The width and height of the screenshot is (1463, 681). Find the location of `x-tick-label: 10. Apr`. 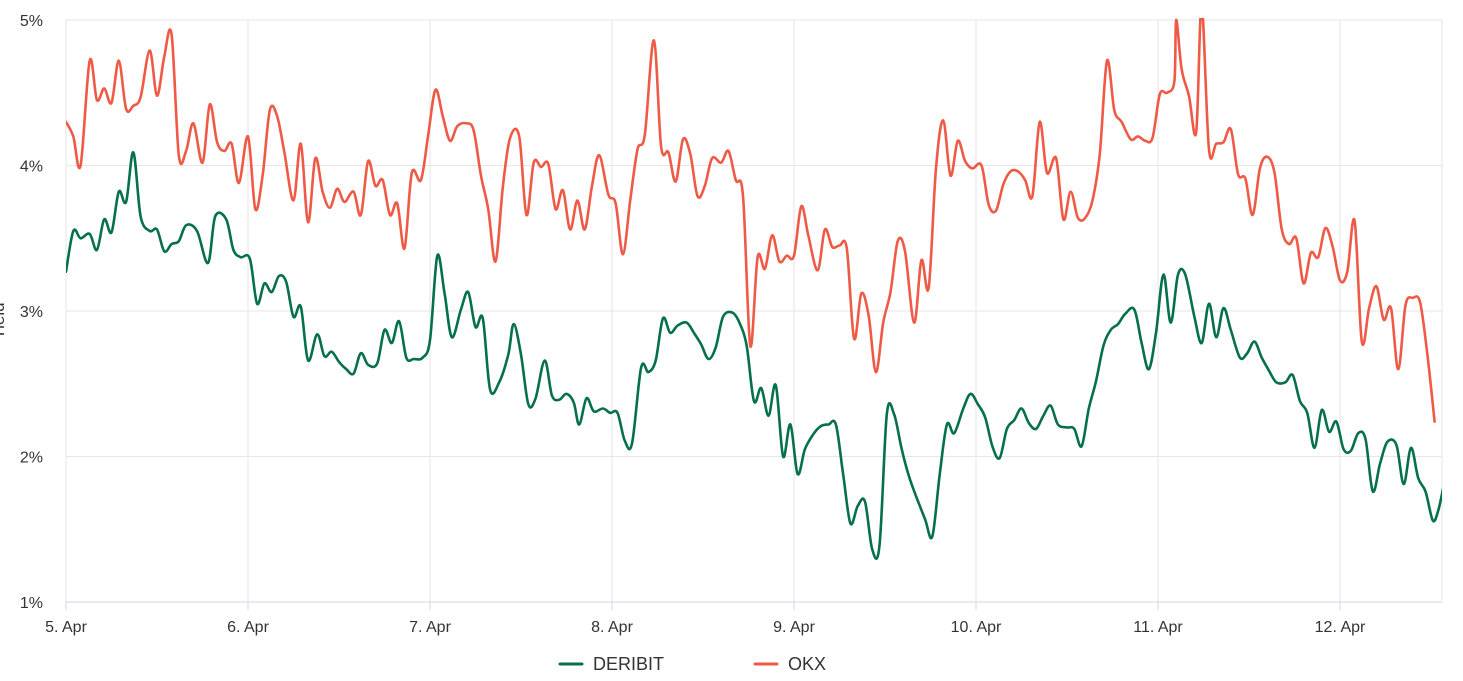

x-tick-label: 10. Apr is located at coordinates (976, 627).